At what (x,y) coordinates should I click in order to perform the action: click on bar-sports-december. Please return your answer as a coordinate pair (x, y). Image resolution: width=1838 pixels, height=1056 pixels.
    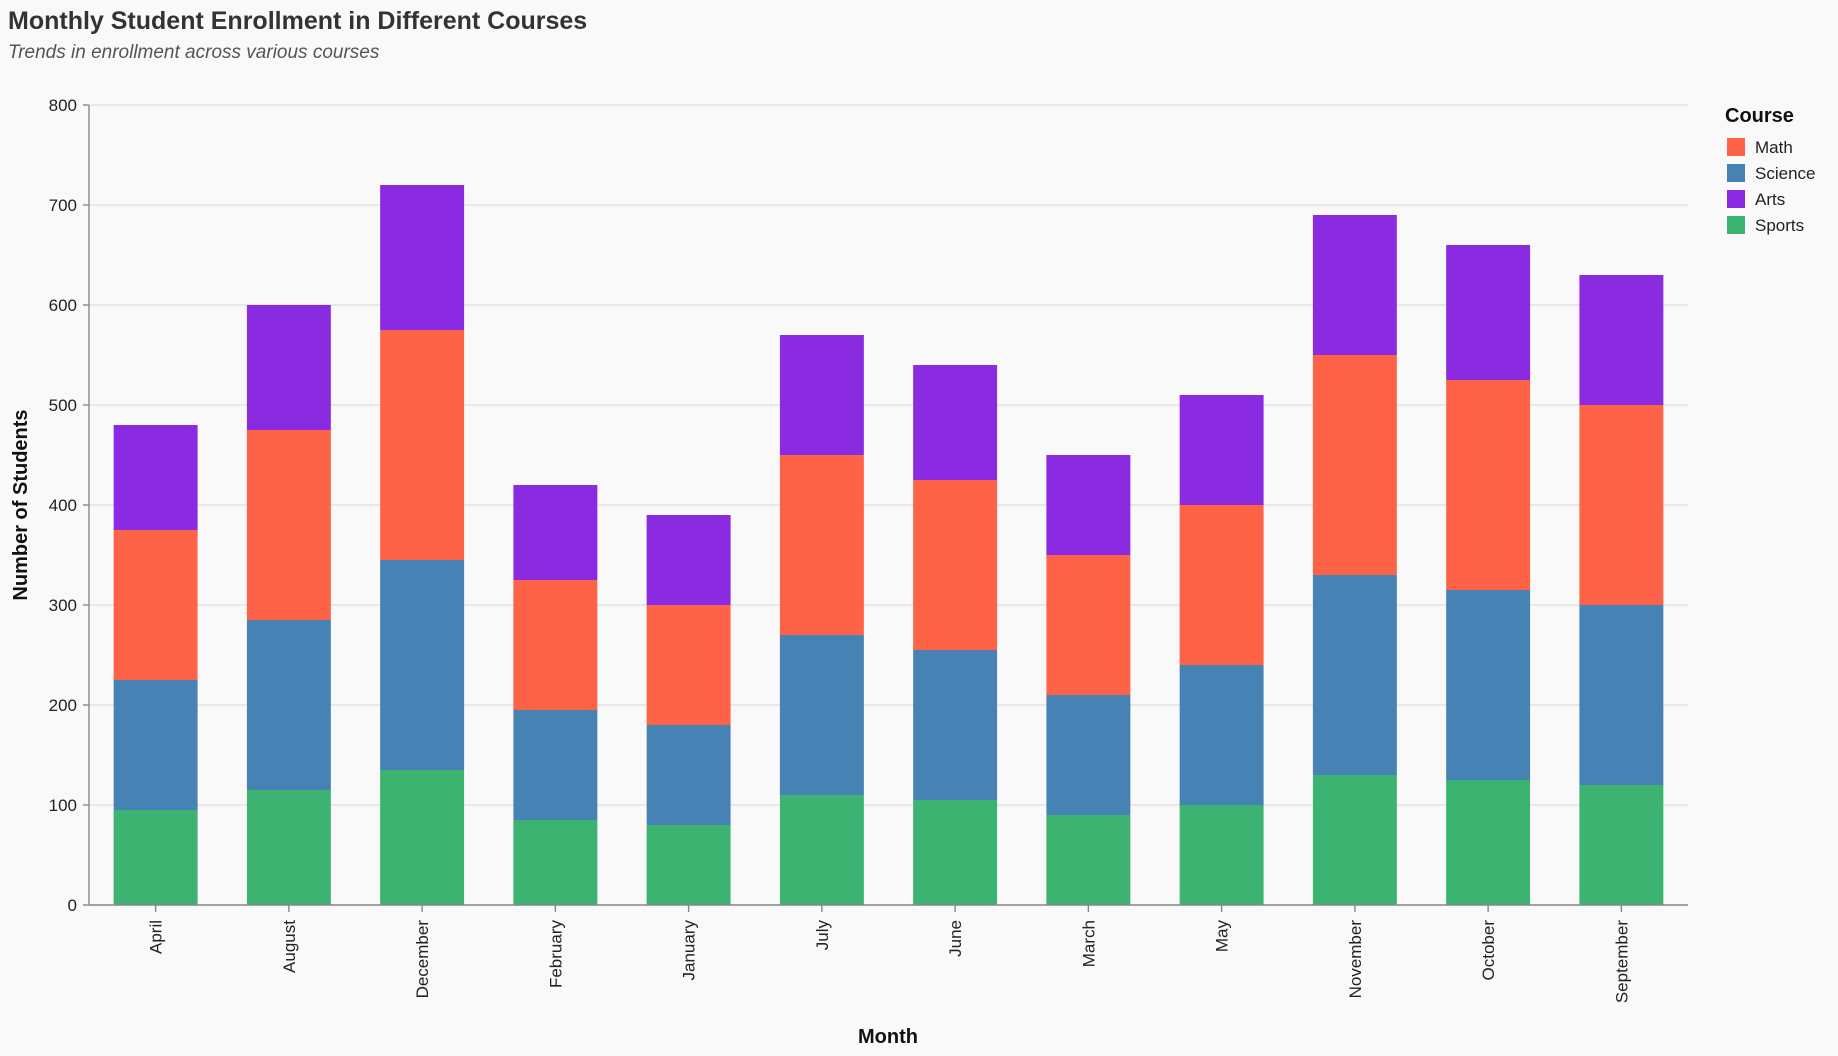
    Looking at the image, I should click on (422, 837).